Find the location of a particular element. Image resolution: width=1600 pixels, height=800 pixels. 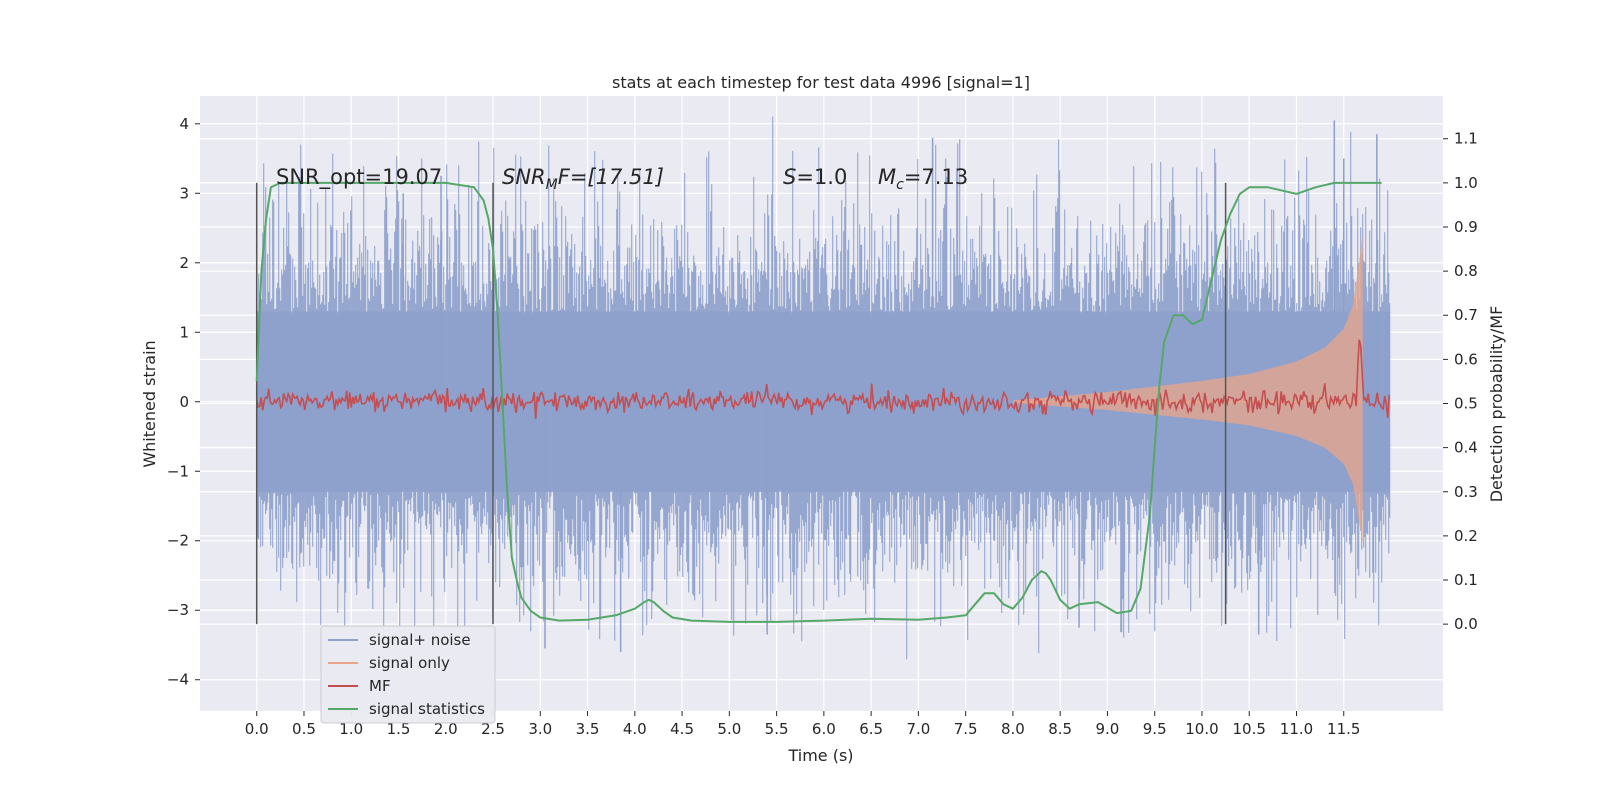

x-tick-label-23: 11.5 is located at coordinates (1343, 729).